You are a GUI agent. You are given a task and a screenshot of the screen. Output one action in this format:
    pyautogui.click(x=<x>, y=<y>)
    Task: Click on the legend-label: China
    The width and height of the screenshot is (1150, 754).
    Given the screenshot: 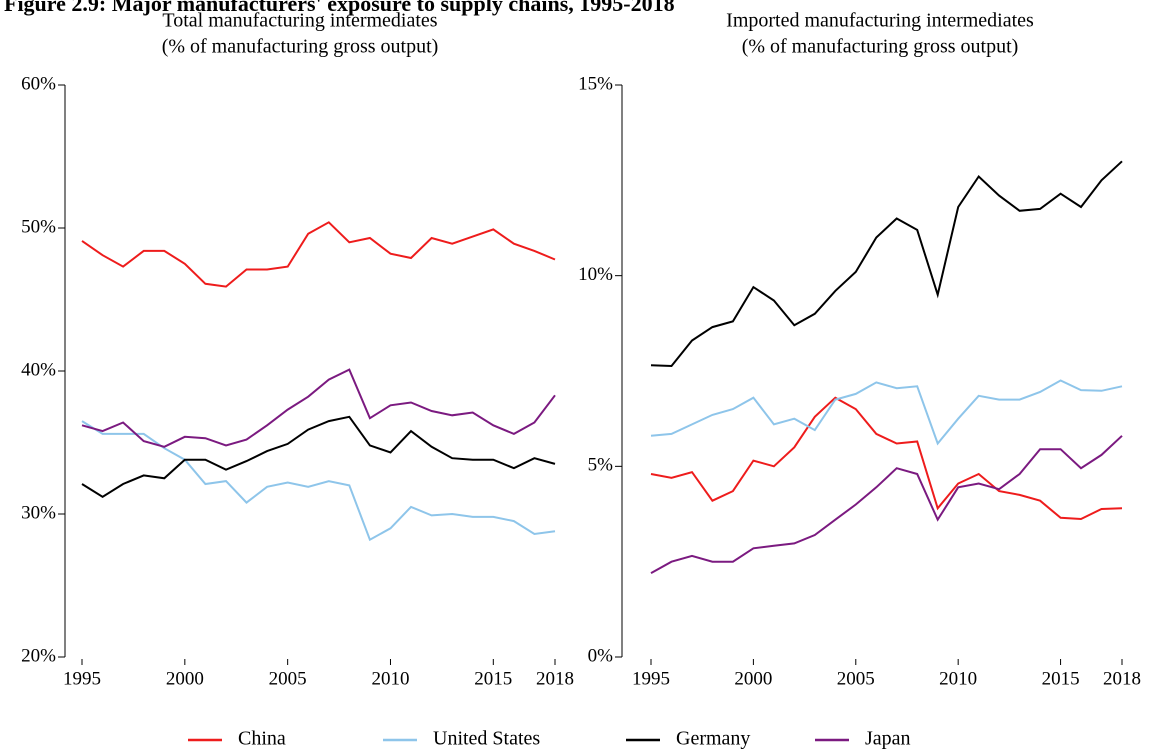 What is the action you would take?
    pyautogui.click(x=262, y=739)
    